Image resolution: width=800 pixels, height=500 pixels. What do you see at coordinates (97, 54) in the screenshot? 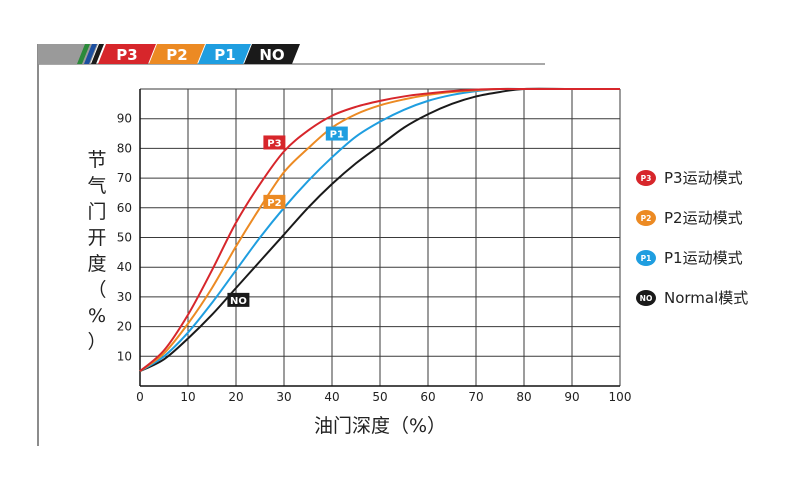
I see `header-stripe-black` at bounding box center [97, 54].